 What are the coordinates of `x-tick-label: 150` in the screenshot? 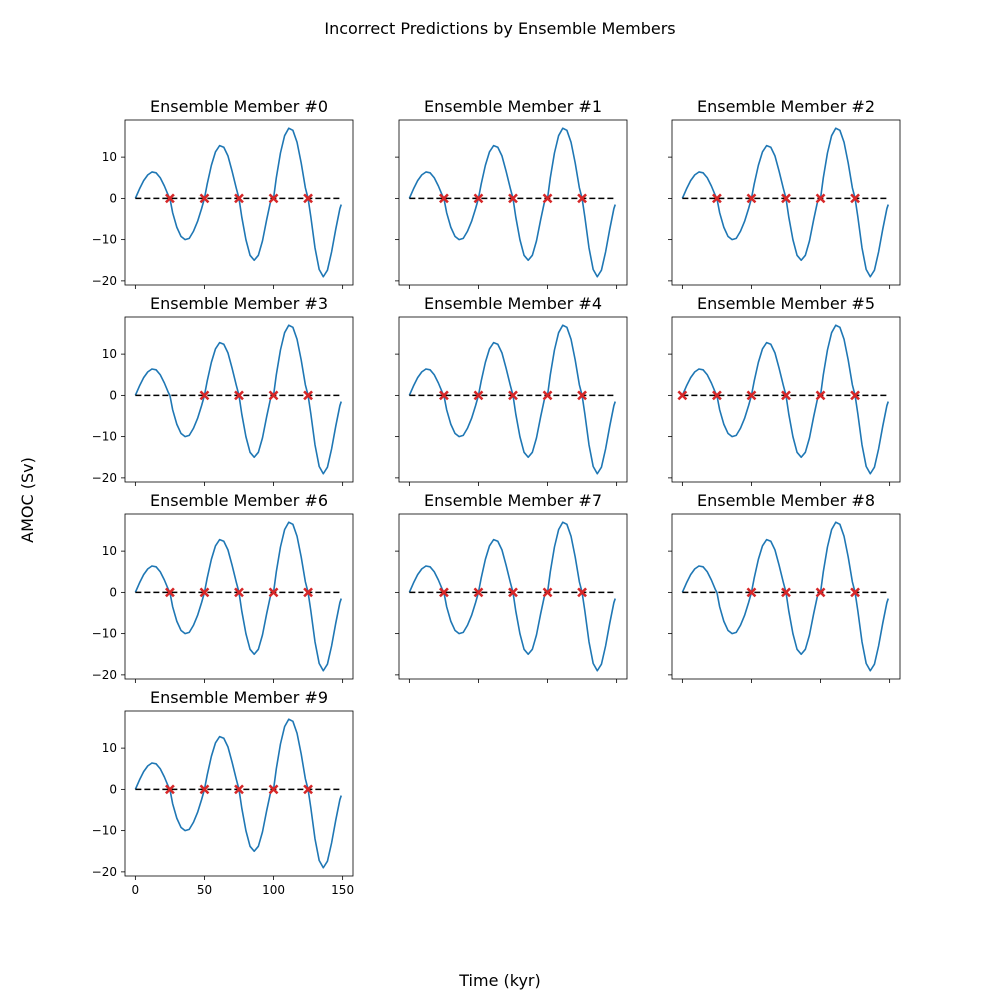 It's located at (342, 890).